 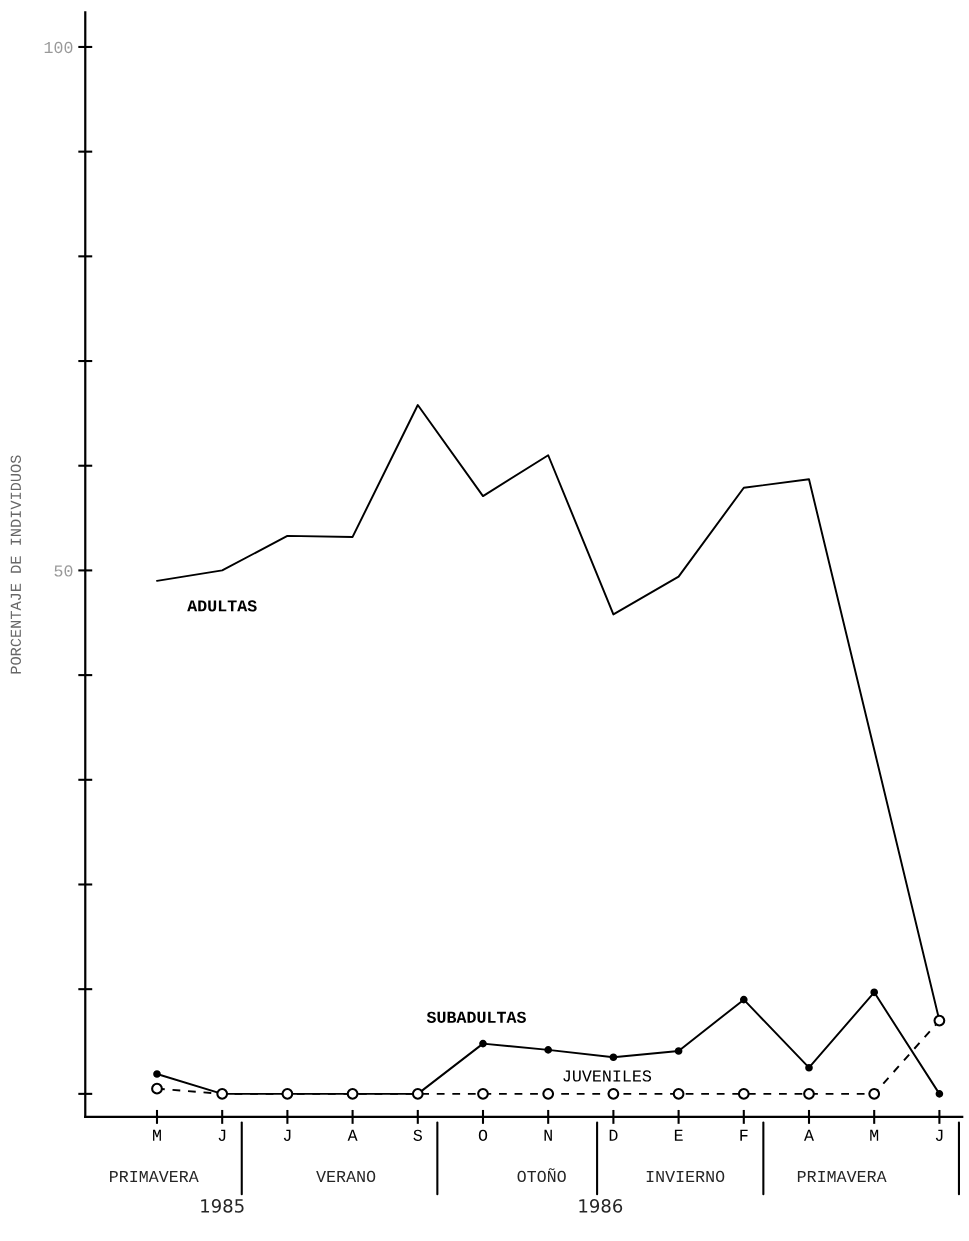 I want to click on text: OTOÑO, so click(x=541, y=1175).